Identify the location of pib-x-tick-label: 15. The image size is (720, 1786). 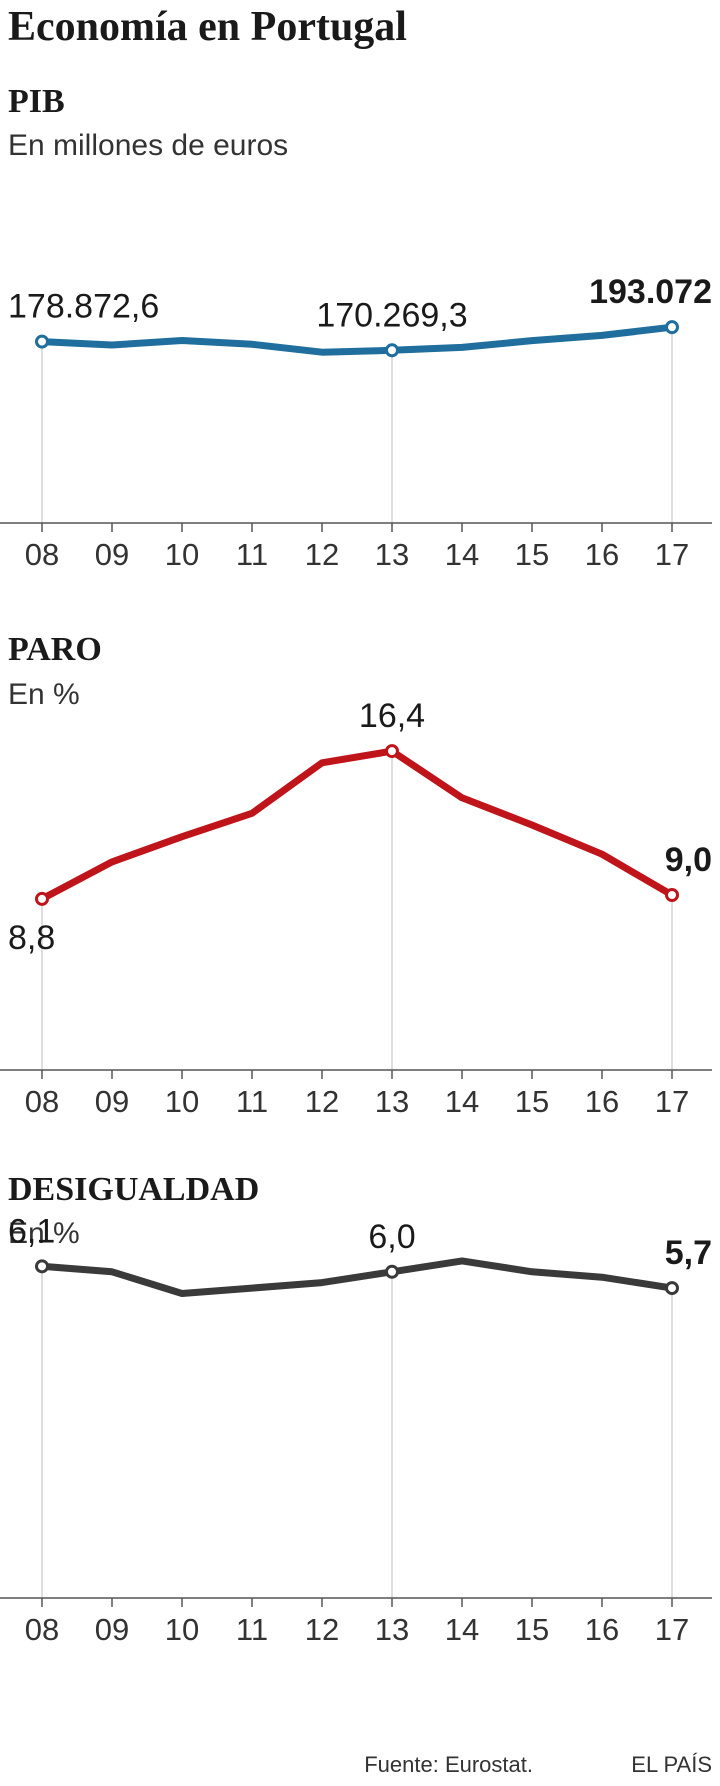
(532, 554).